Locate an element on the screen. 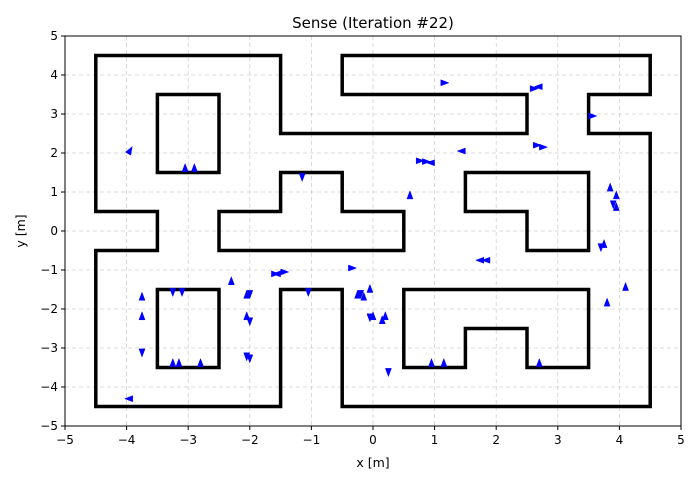  x-tick-label: −2 is located at coordinates (250, 440).